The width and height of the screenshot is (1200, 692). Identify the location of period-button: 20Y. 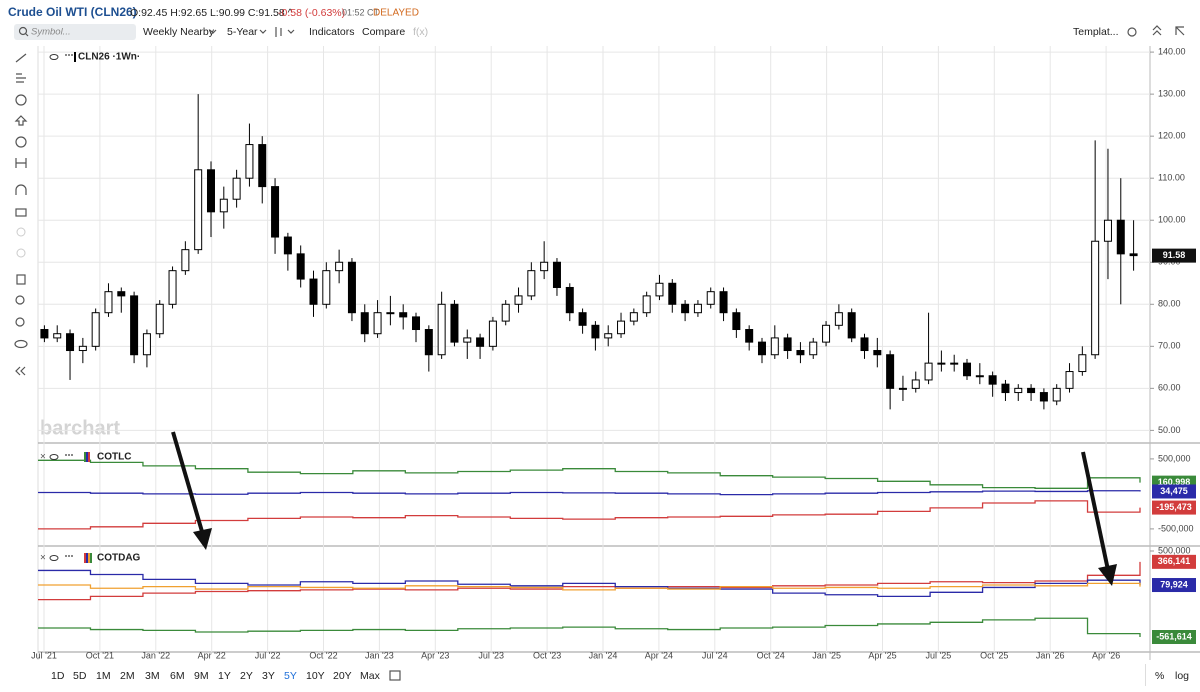
(342, 676).